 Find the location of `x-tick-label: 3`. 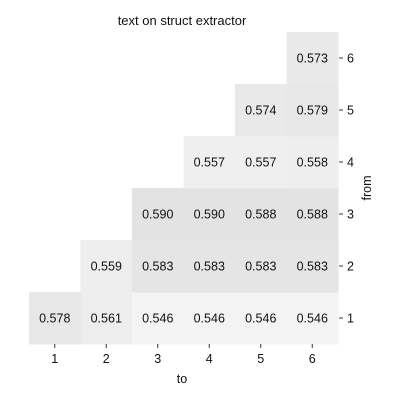

x-tick-label: 3 is located at coordinates (157, 359).